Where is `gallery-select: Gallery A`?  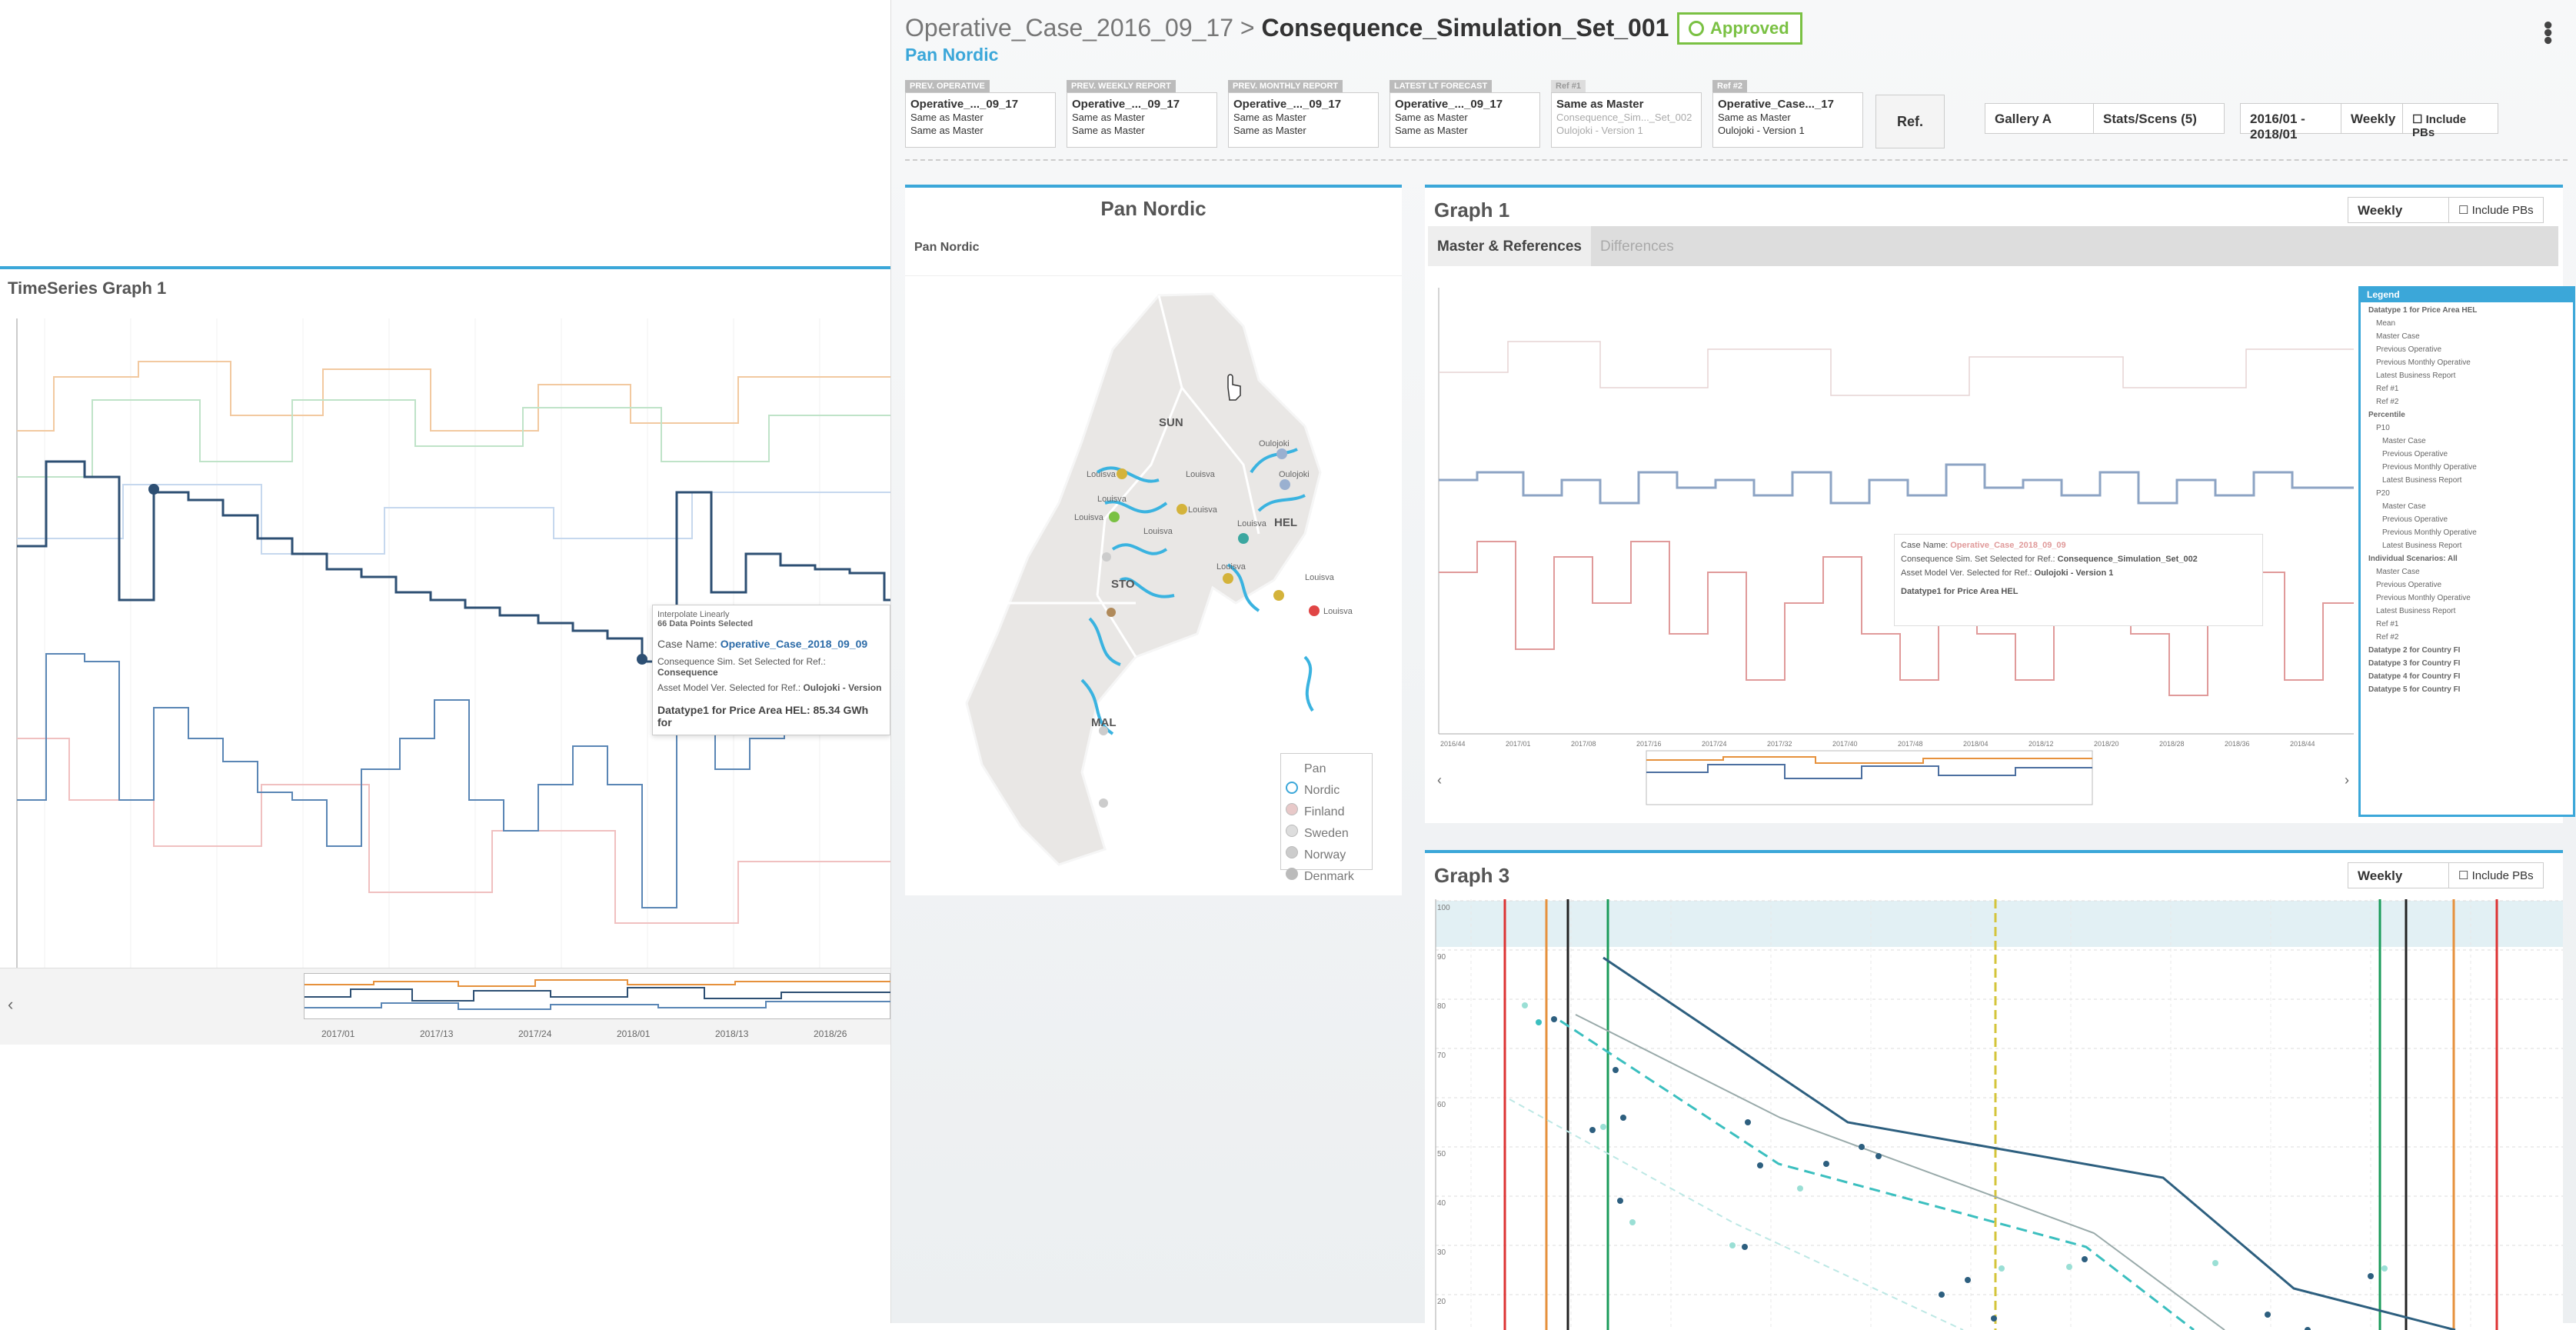
gallery-select: Gallery A is located at coordinates (2039, 119).